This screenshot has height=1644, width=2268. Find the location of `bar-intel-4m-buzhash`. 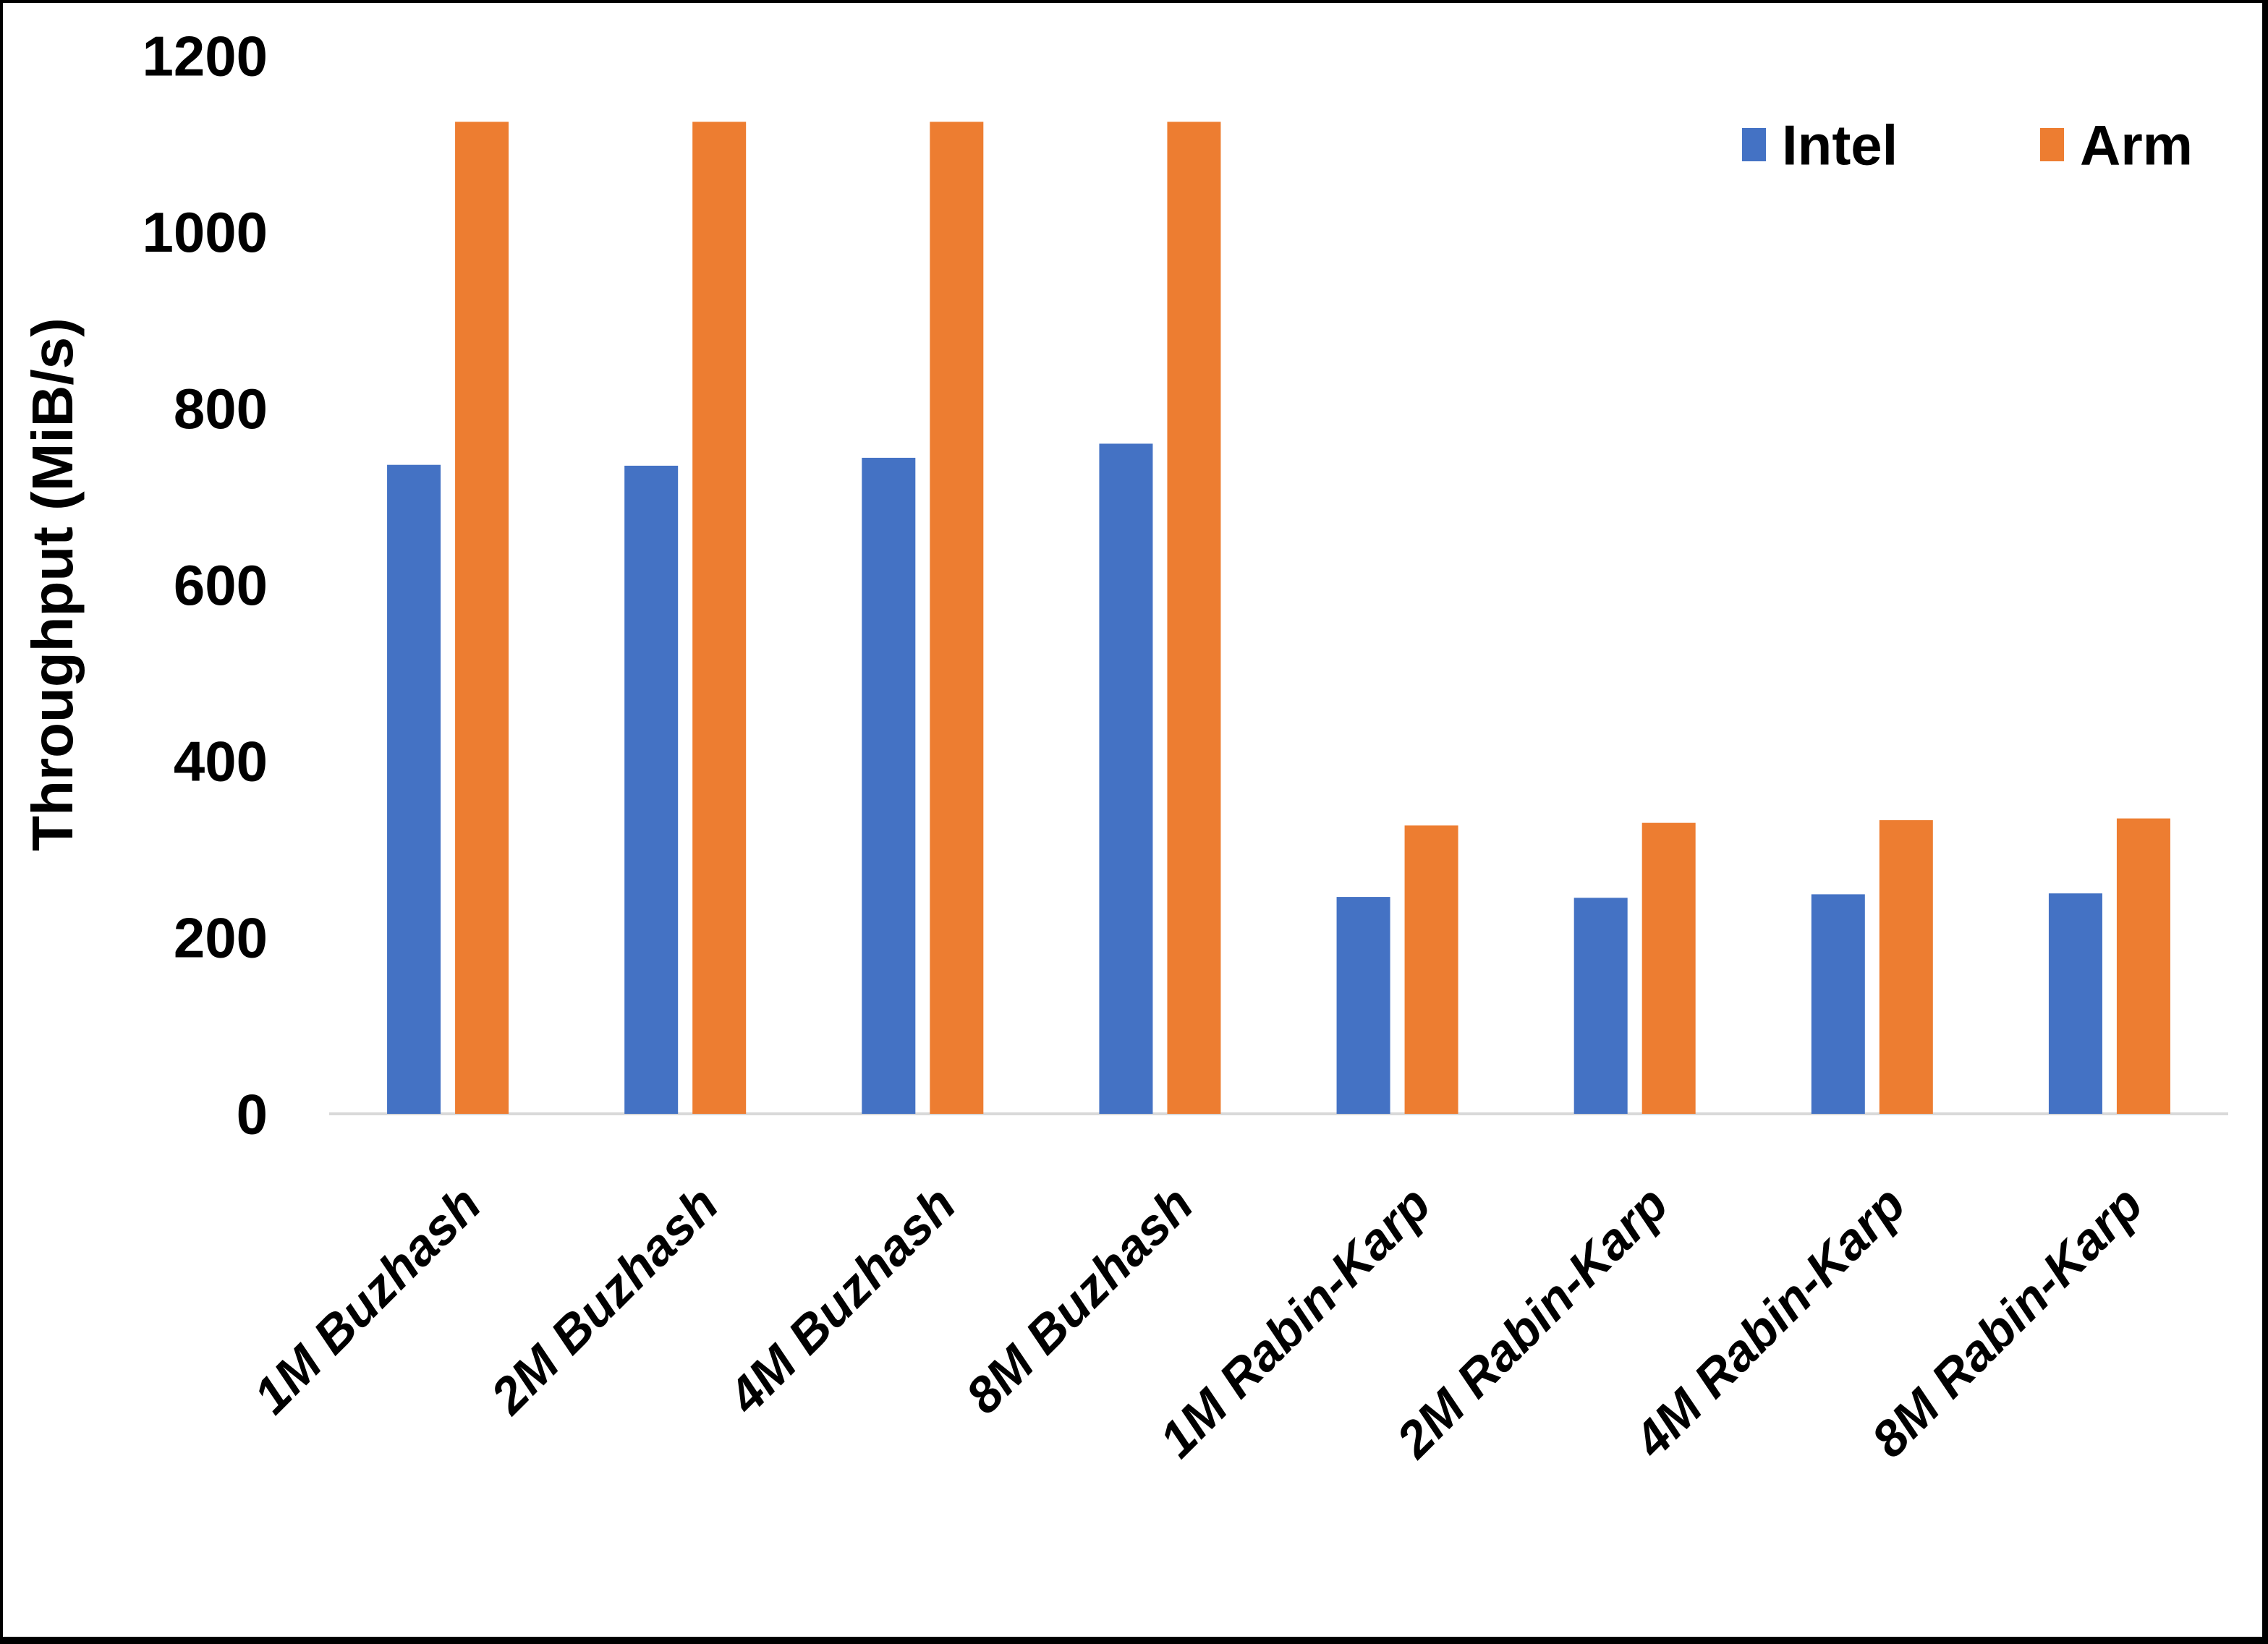

bar-intel-4m-buzhash is located at coordinates (889, 785).